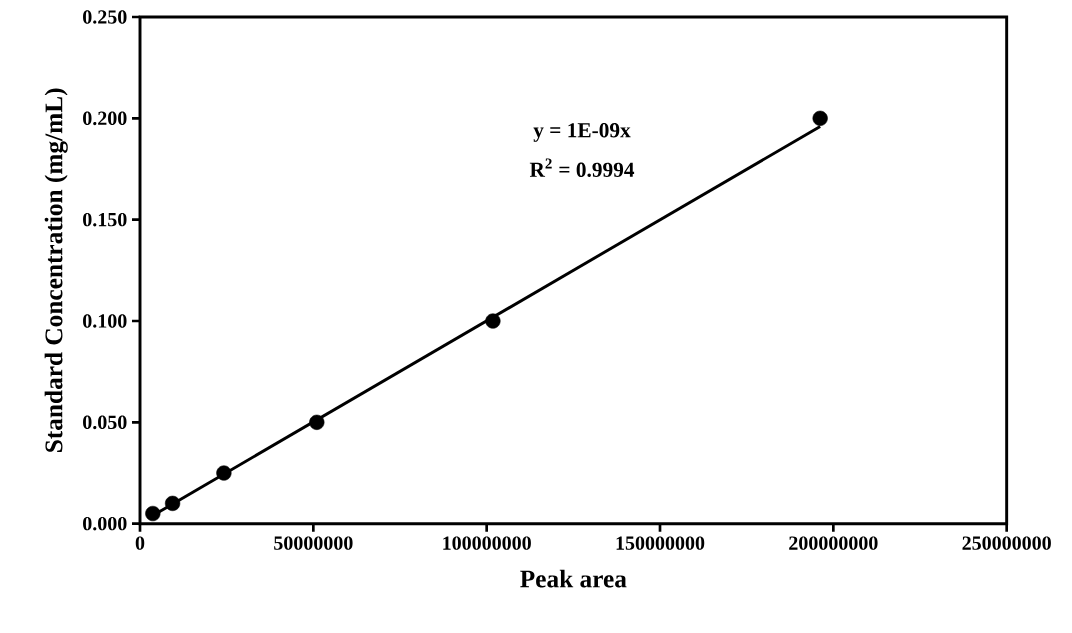  Describe the element at coordinates (105, 118) in the screenshot. I see `y-tick-label: 0.200` at that location.